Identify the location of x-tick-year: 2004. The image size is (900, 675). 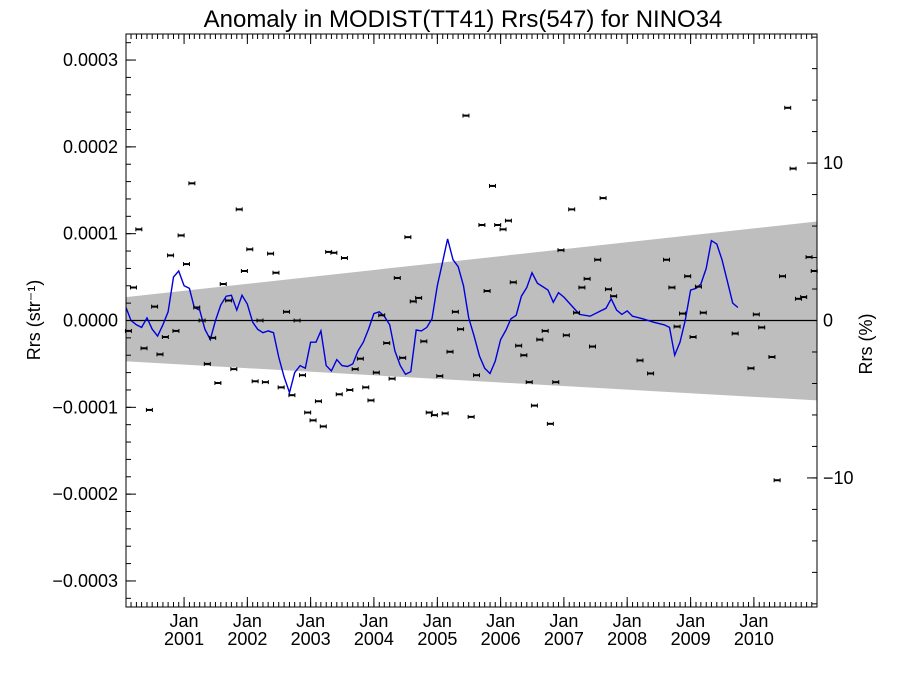
(374, 639).